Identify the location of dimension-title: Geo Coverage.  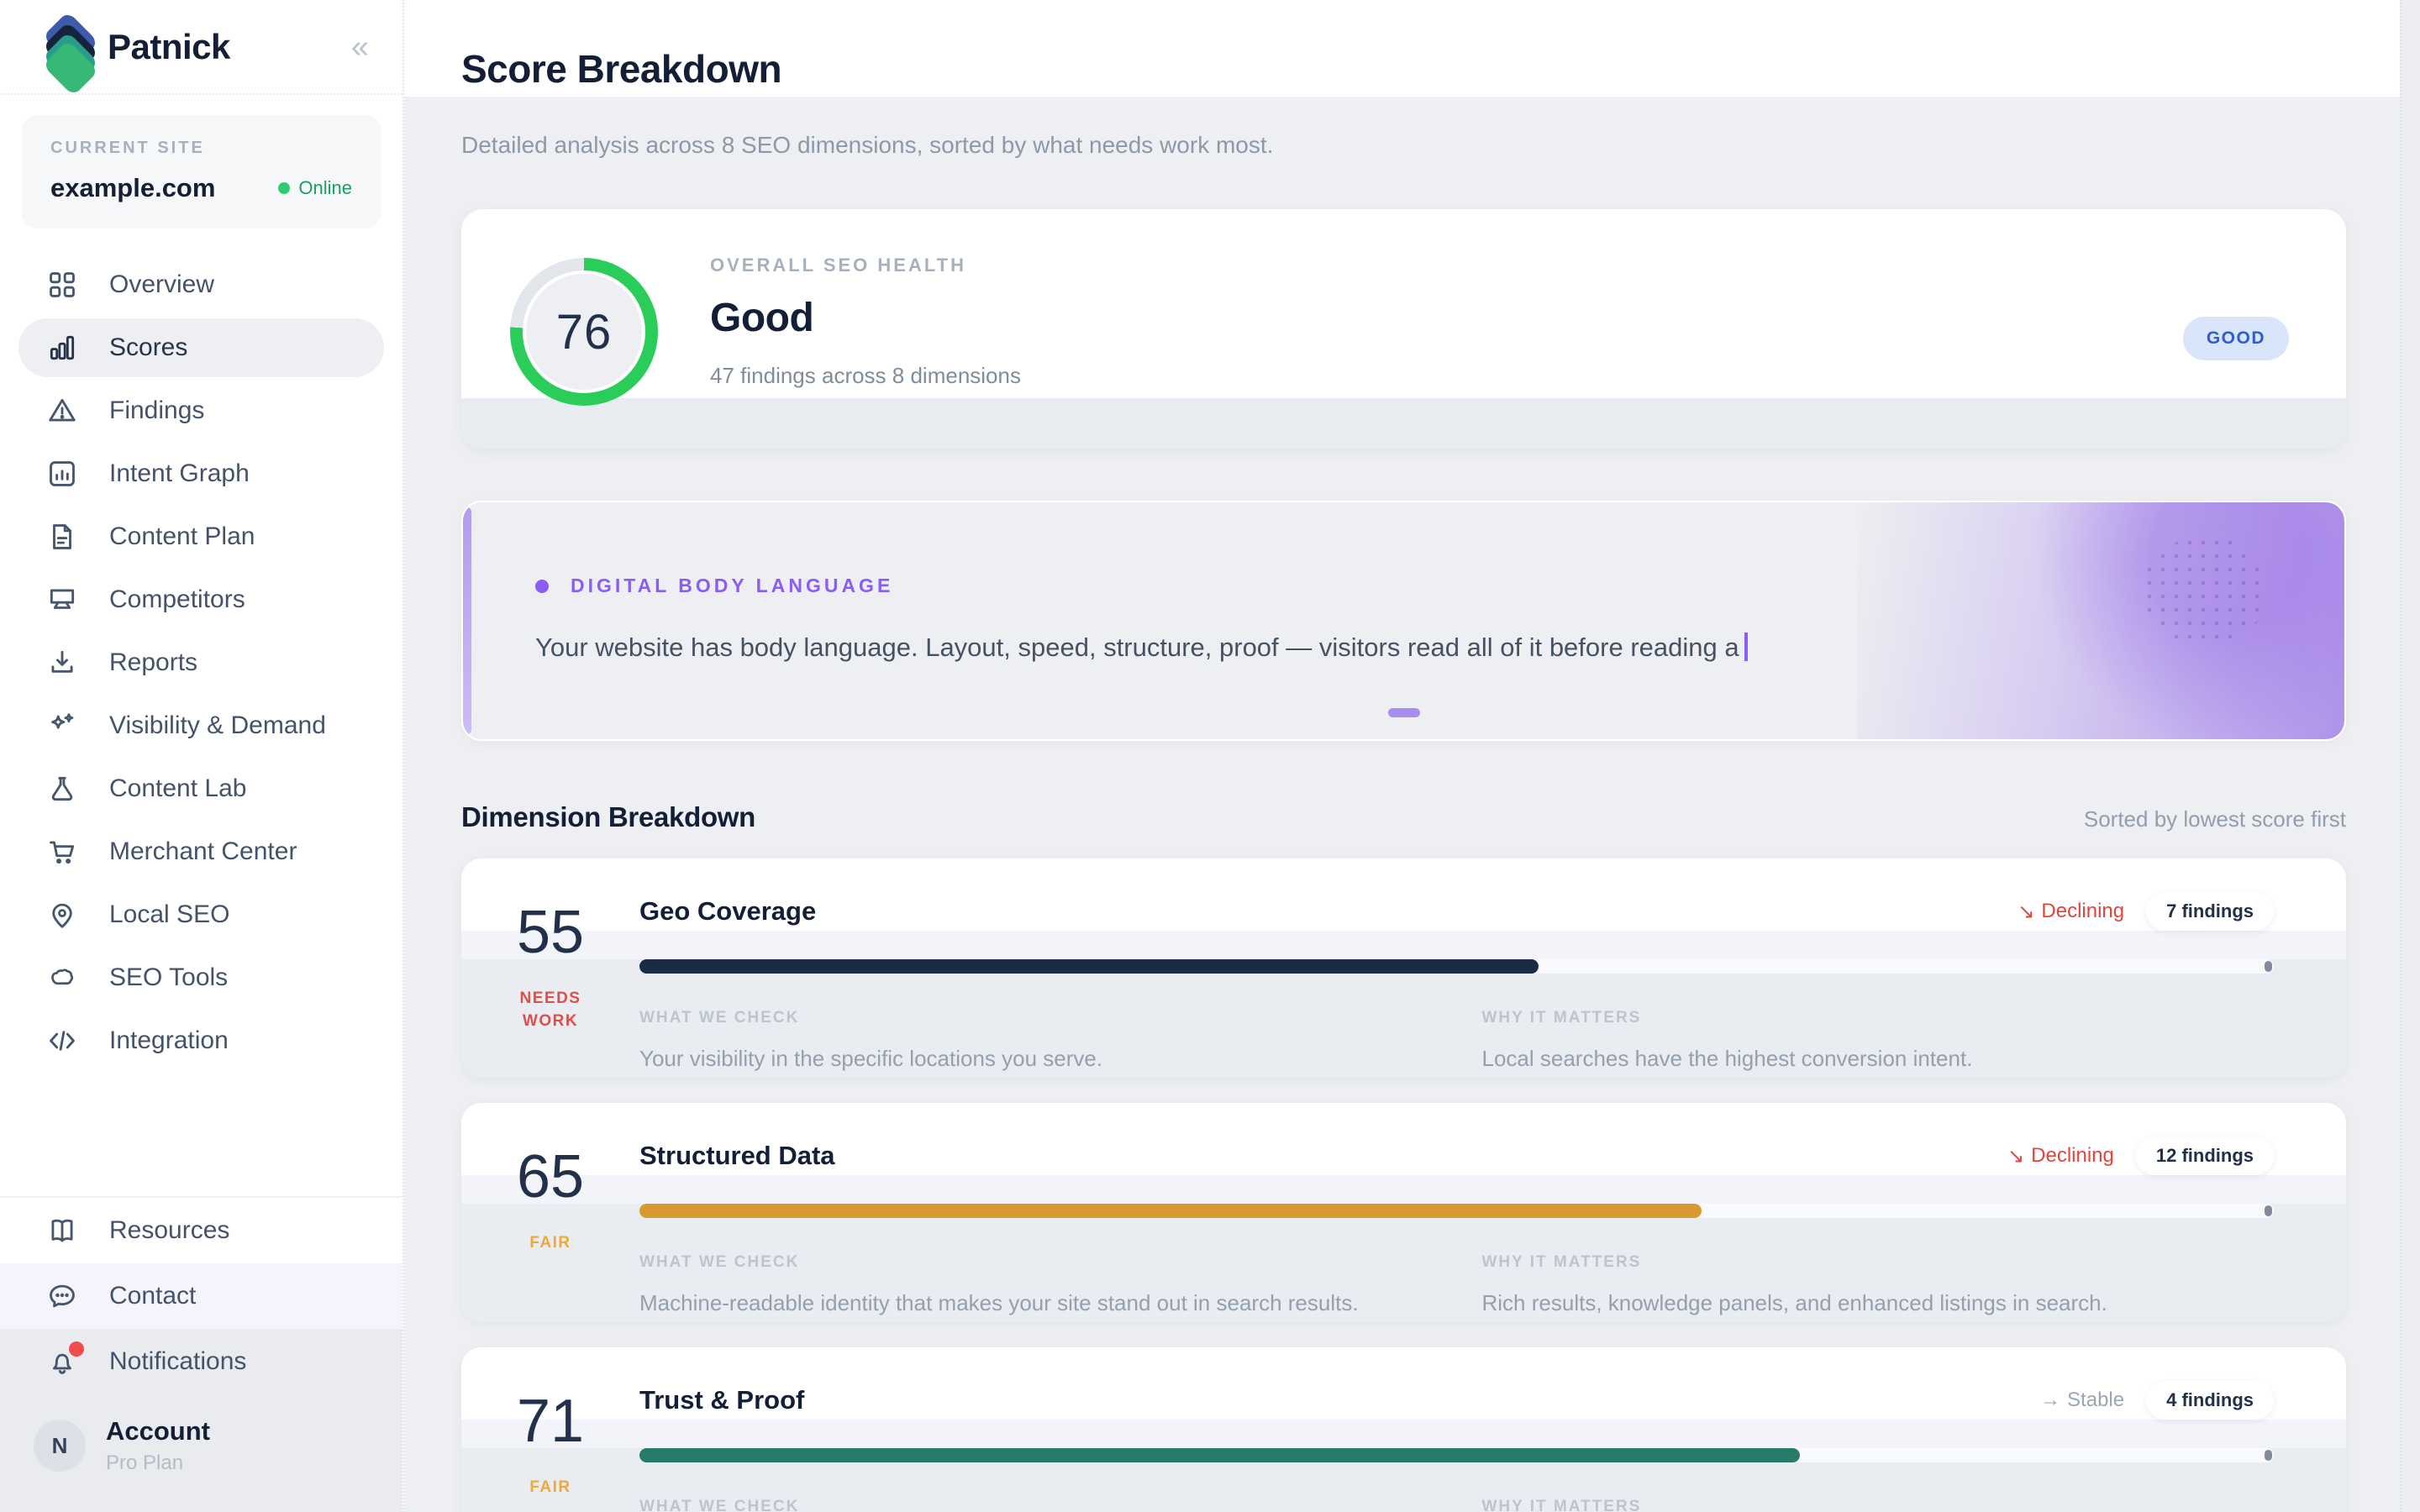
(728, 911).